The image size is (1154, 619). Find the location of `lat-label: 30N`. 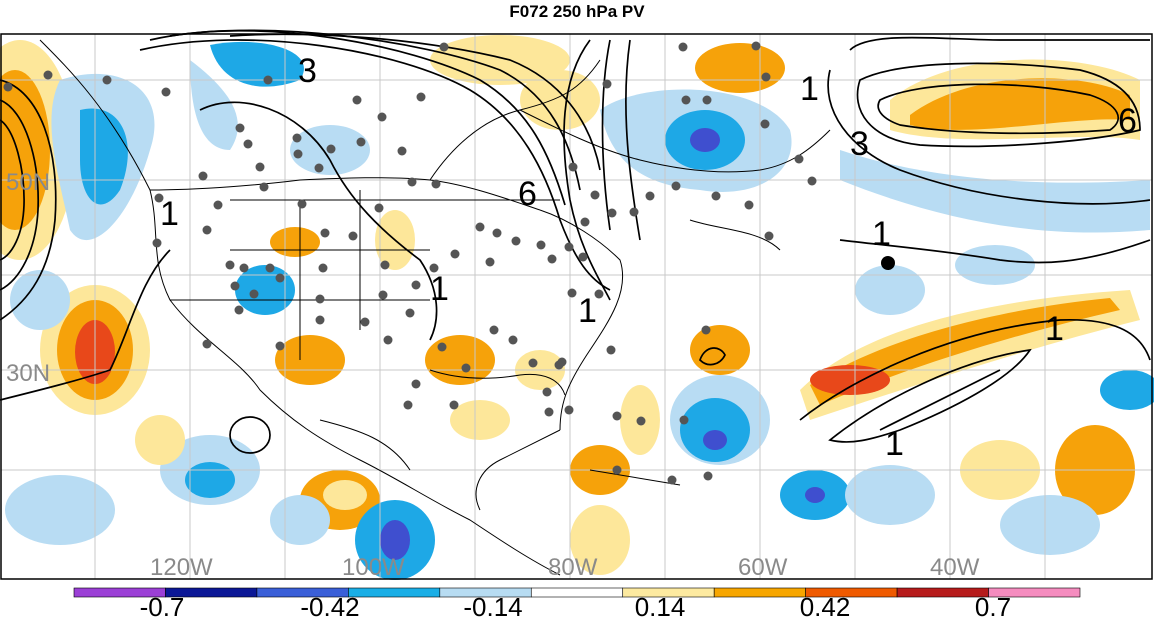

lat-label: 30N is located at coordinates (28, 373).